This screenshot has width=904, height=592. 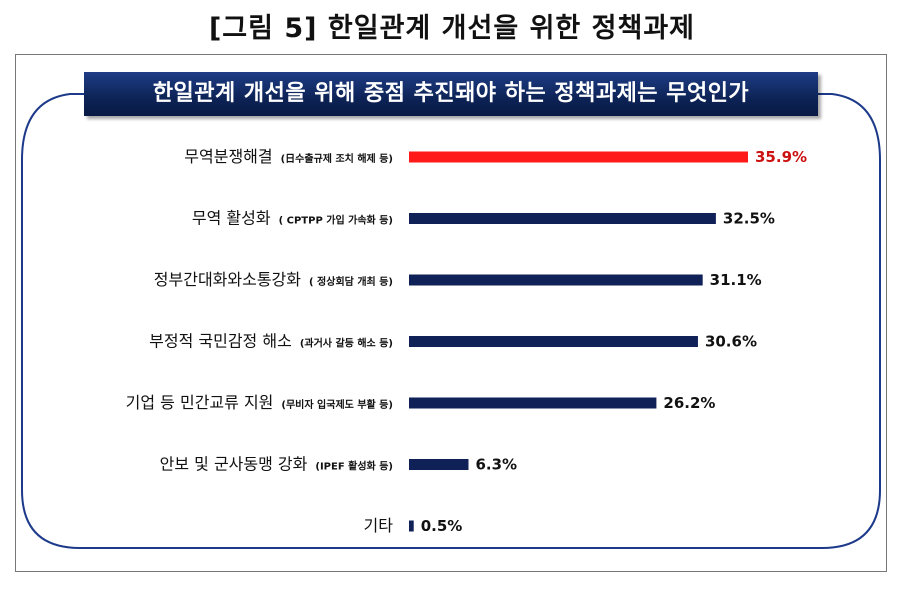 What do you see at coordinates (736, 280) in the screenshot?
I see `value-label: 31.1%` at bounding box center [736, 280].